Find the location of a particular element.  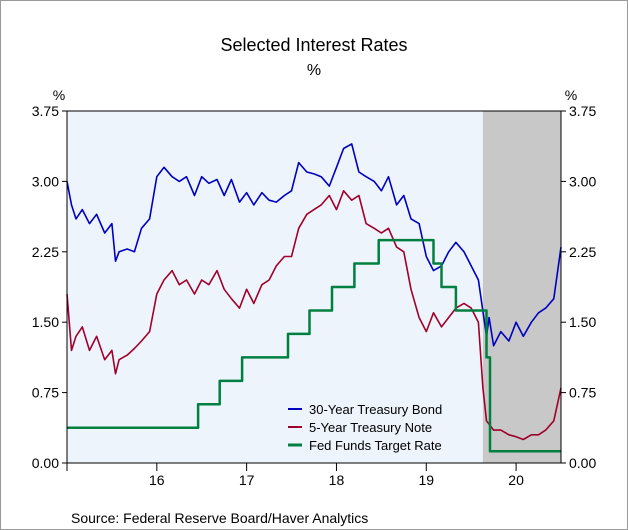

y-tick-label-left: 3.00 is located at coordinates (45, 181).